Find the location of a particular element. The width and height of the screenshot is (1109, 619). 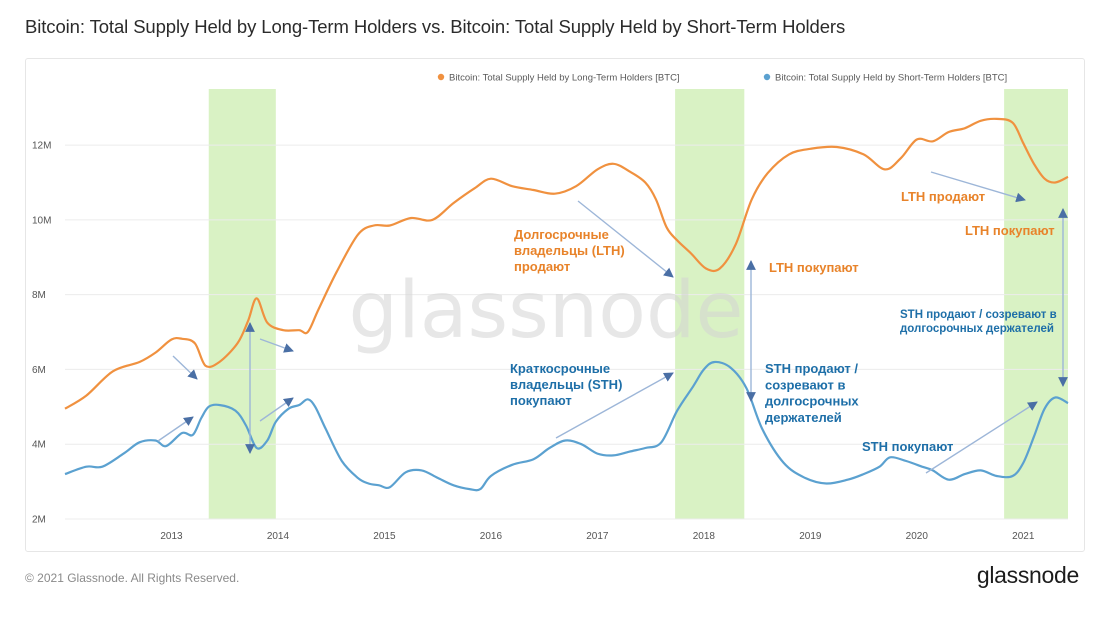

annotation-7-line-1: долгосрочных держателей is located at coordinates (977, 329).